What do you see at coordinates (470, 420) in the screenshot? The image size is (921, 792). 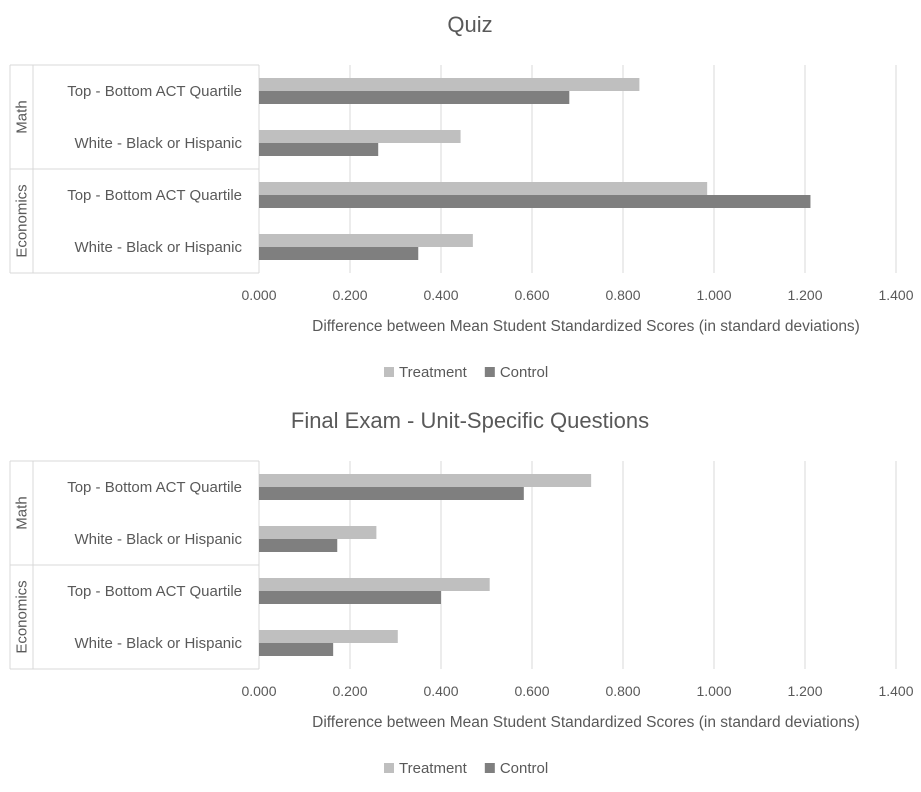 I see `chart-title: Final Exam - Unit-Specific Questions` at bounding box center [470, 420].